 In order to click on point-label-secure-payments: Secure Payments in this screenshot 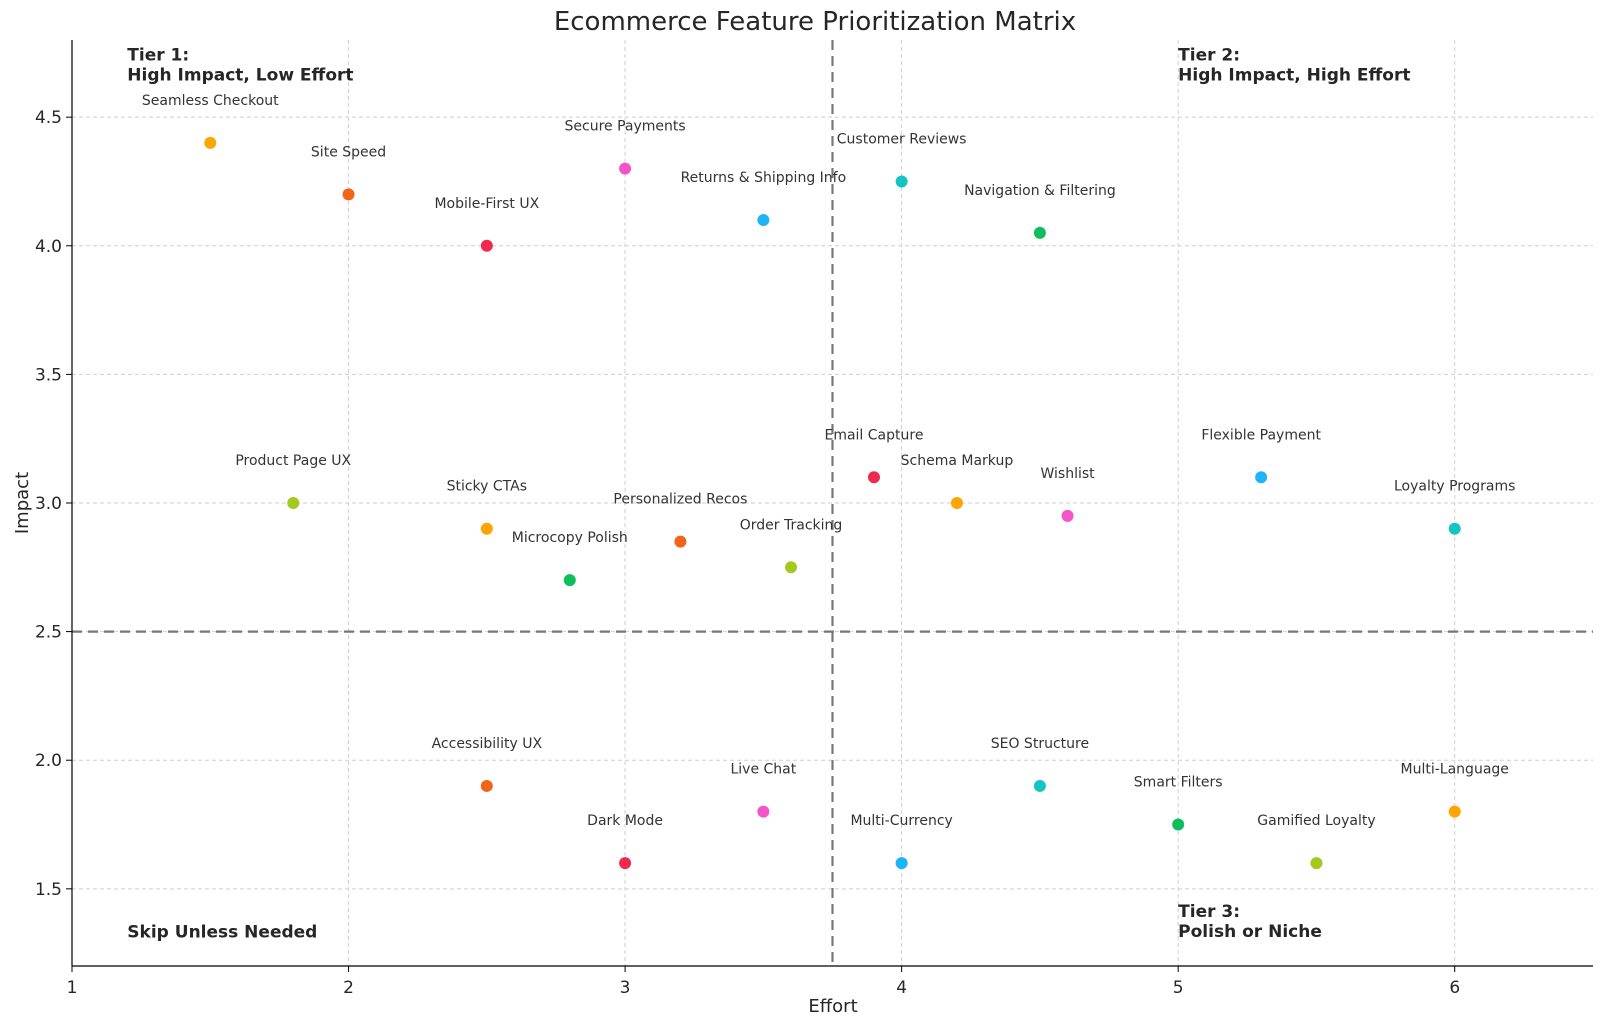, I will do `click(625, 127)`.